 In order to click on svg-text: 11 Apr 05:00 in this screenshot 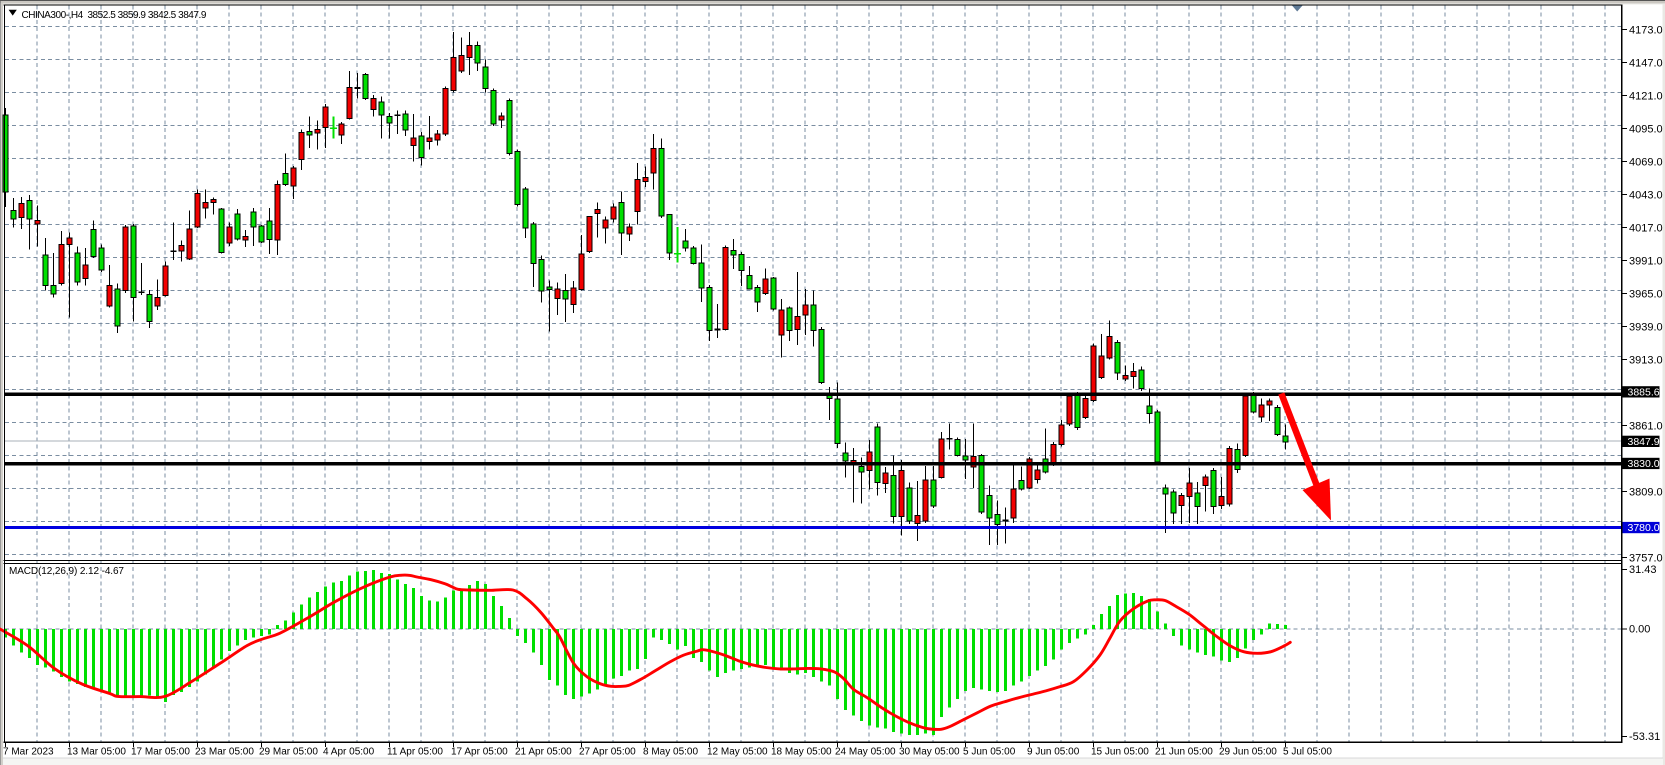, I will do `click(415, 752)`.